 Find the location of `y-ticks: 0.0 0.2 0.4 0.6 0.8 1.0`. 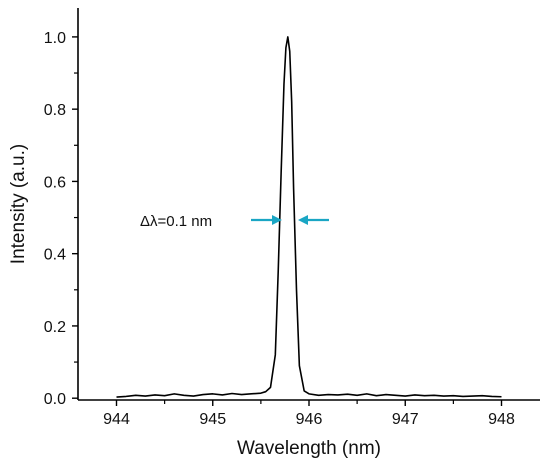

y-ticks: 0.0 0.2 0.4 0.6 0.8 1.0 is located at coordinates (61, 219).